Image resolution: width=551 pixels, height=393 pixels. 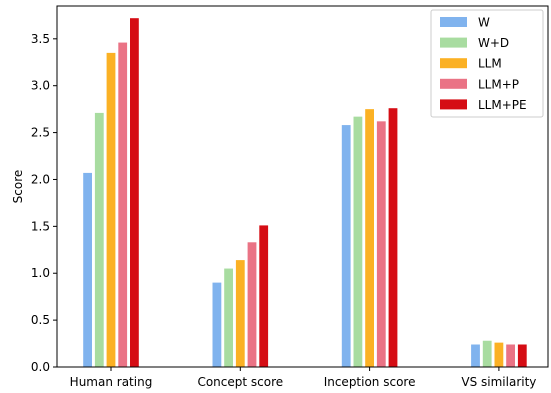 What do you see at coordinates (87, 269) in the screenshot?
I see `bar-w-human-rating` at bounding box center [87, 269].